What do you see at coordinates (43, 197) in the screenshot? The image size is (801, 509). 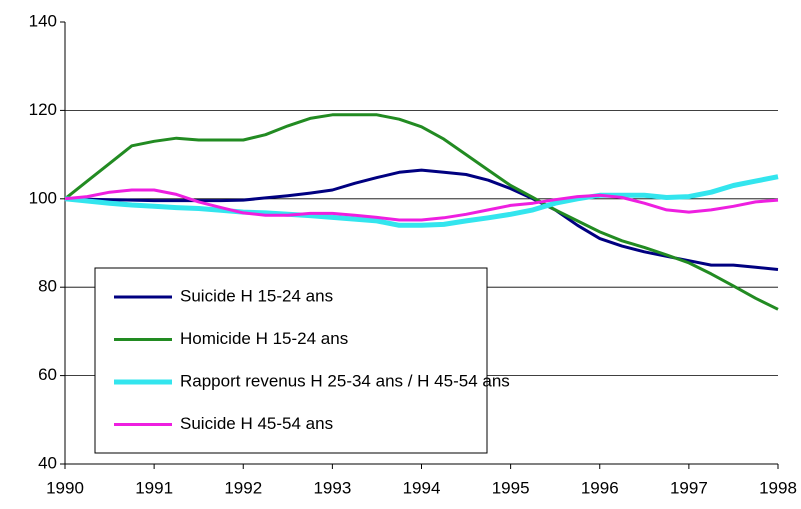 I see `y-tick-label: 100` at bounding box center [43, 197].